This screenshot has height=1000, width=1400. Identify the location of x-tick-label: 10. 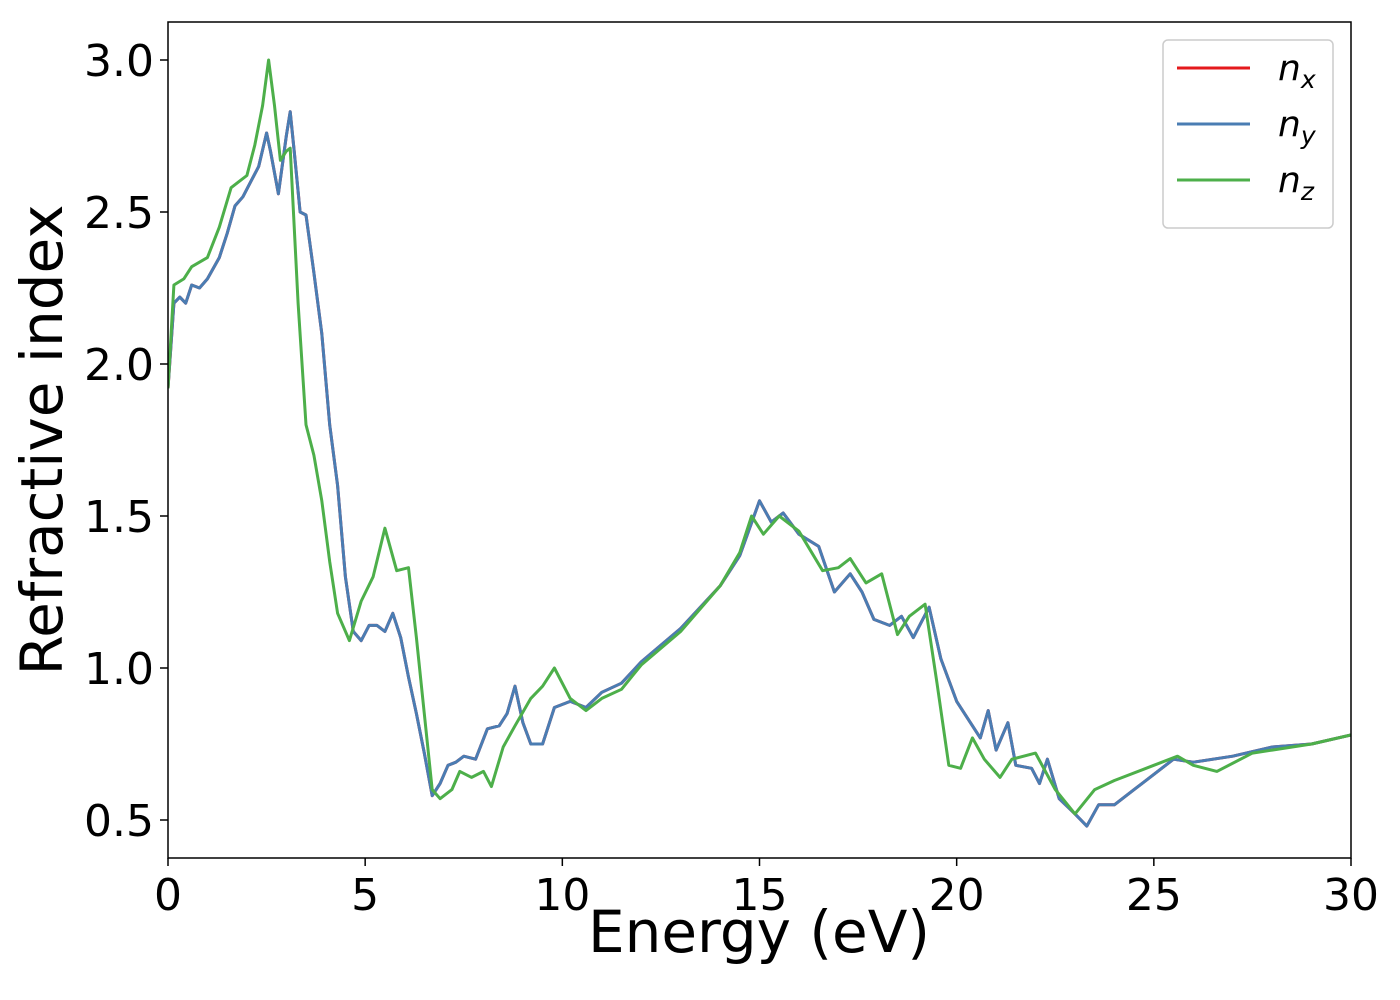
(562, 895).